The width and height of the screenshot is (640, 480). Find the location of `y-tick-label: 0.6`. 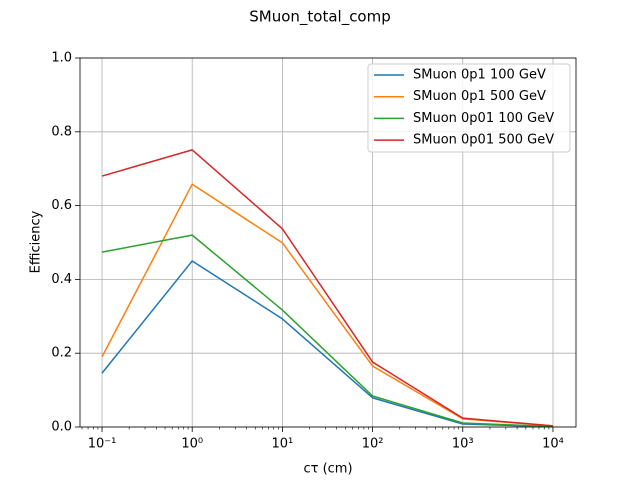

y-tick-label: 0.6 is located at coordinates (61, 205).